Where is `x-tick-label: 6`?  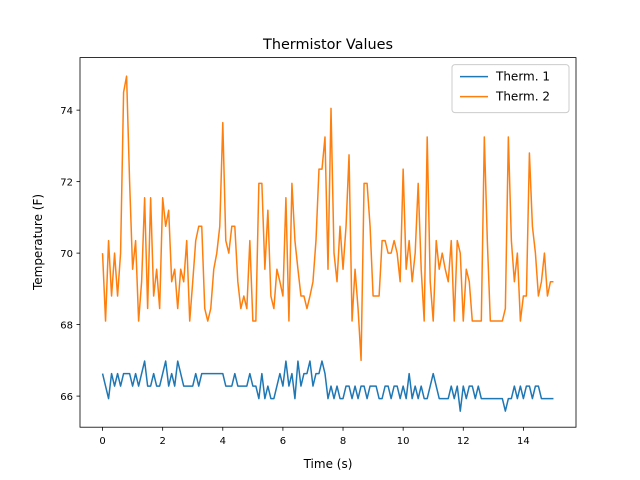
x-tick-label: 6 is located at coordinates (283, 441).